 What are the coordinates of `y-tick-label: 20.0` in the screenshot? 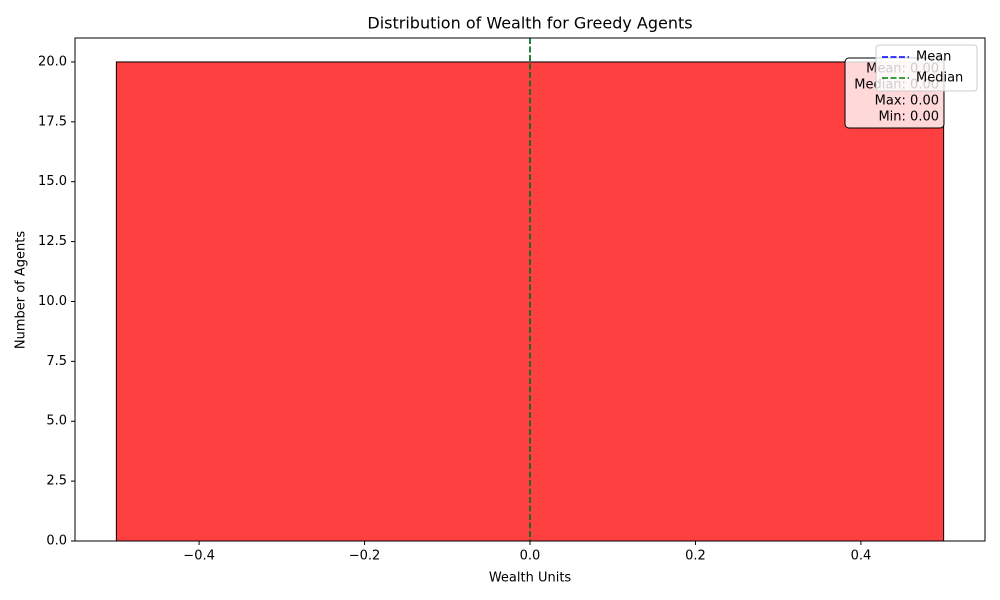 It's located at (52, 61).